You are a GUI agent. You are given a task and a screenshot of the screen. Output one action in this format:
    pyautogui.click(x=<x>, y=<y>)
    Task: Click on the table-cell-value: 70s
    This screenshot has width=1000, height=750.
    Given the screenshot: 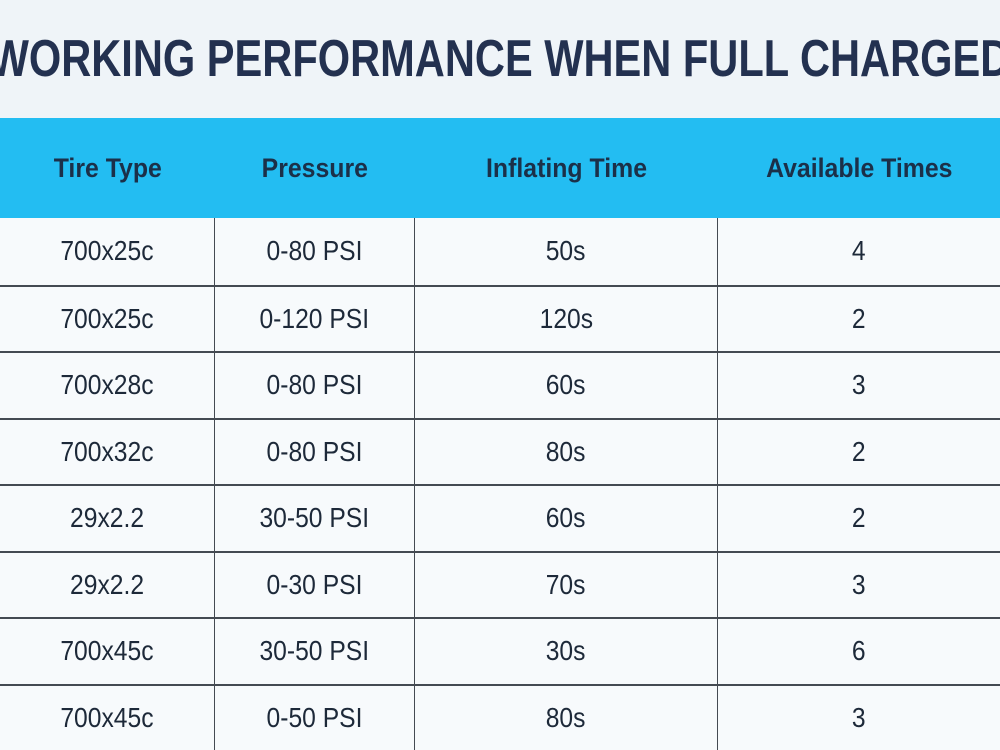 What is the action you would take?
    pyautogui.click(x=566, y=584)
    